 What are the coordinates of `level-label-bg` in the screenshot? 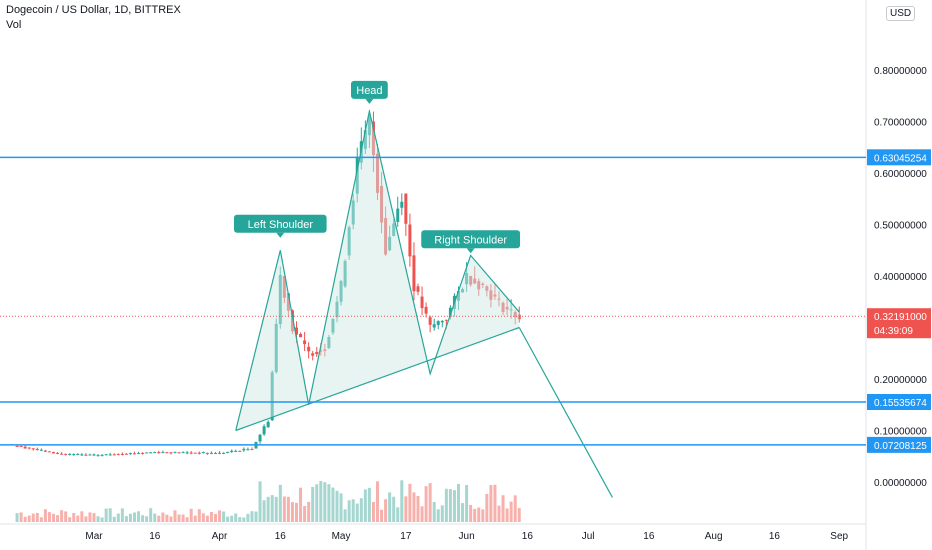 It's located at (899, 157).